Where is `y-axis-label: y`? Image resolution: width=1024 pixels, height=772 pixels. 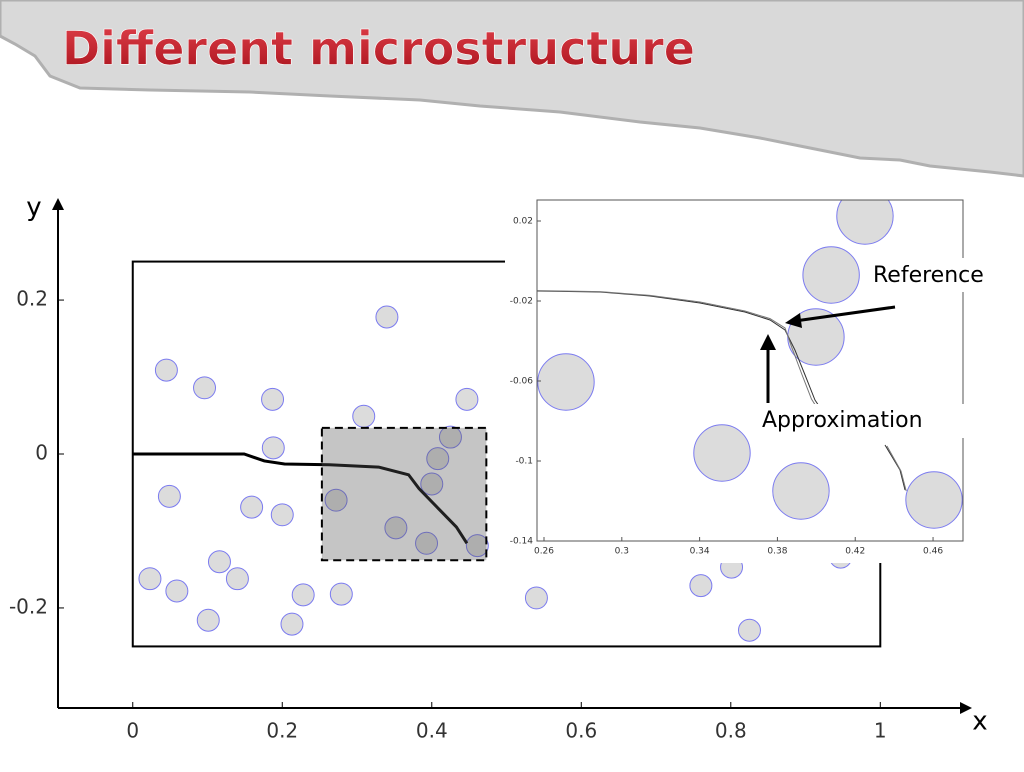 y-axis-label: y is located at coordinates (33, 208).